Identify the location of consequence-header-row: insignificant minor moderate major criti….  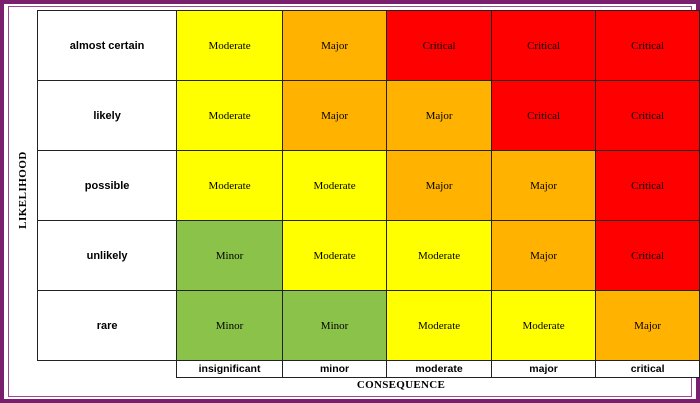
(369, 369).